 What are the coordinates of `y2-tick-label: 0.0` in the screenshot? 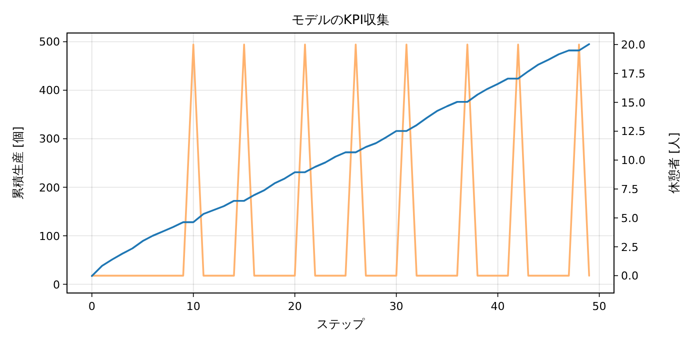 It's located at (629, 276).